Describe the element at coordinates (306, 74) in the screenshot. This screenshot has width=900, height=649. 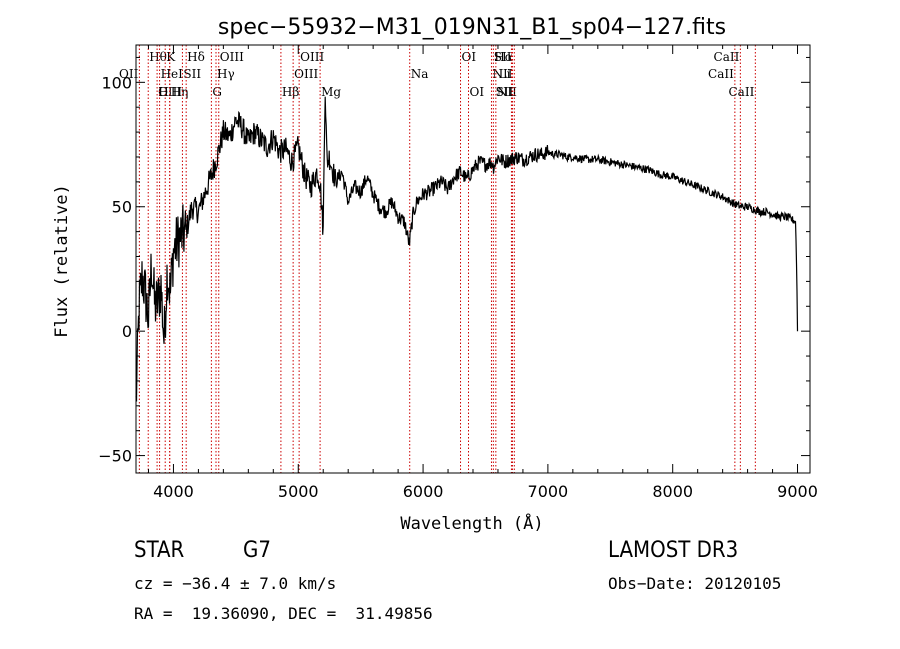
I see `line-label-13: OIII` at that location.